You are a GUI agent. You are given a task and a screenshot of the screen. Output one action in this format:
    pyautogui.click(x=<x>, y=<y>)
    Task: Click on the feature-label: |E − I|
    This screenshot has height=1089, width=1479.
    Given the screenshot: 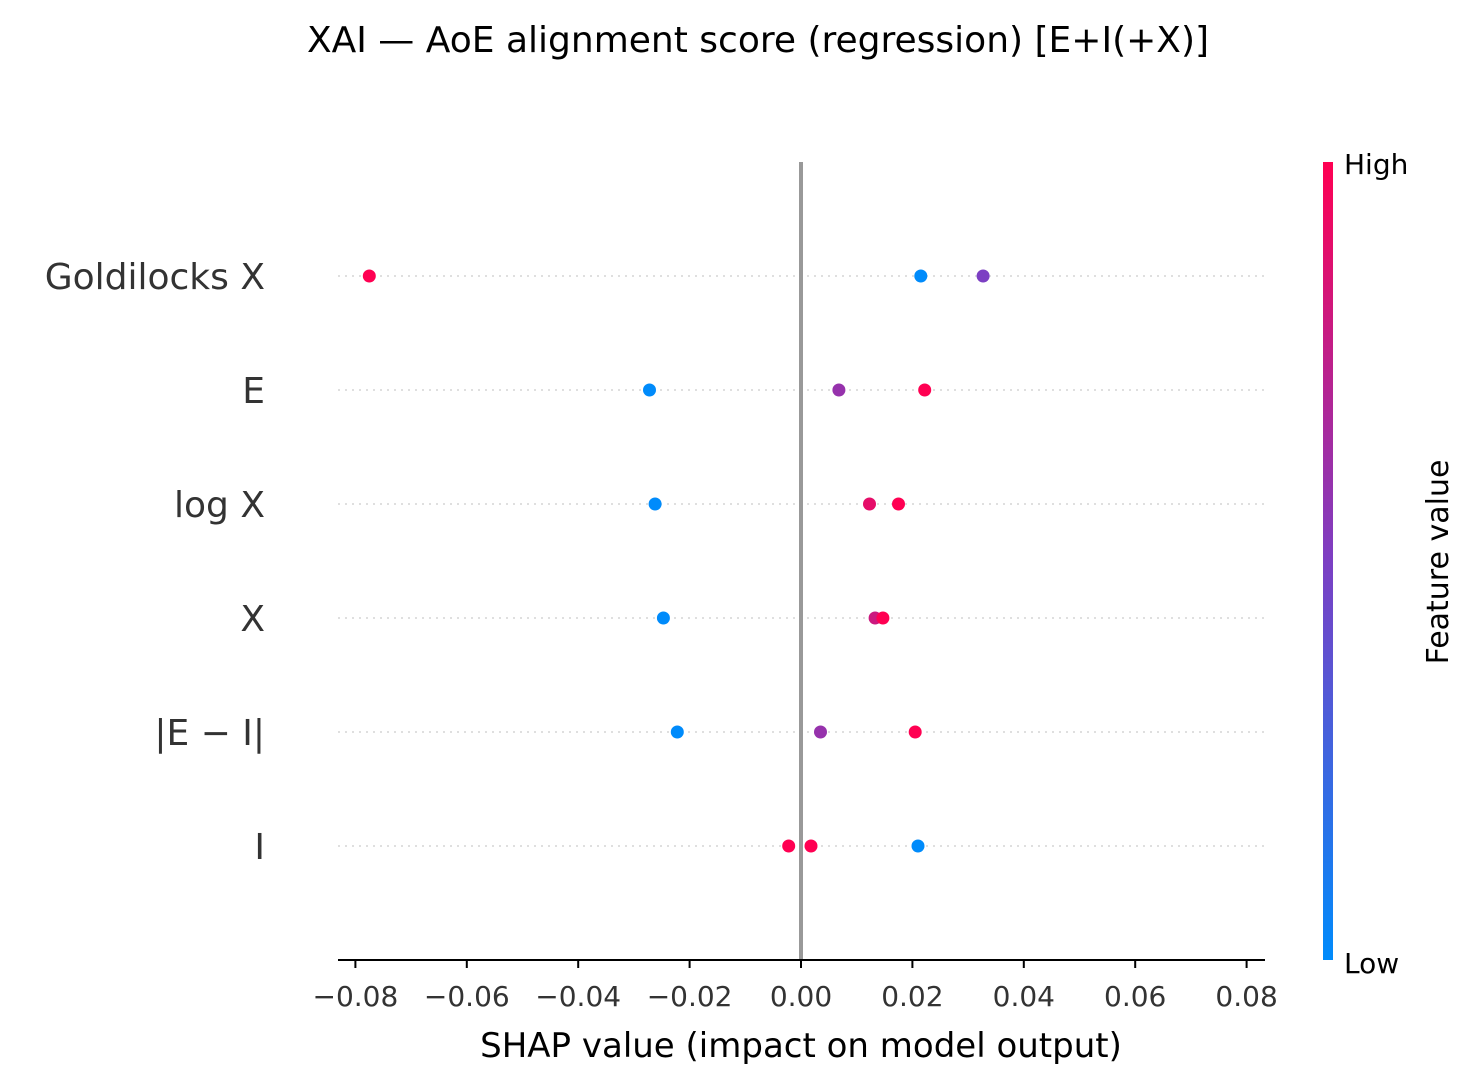 What is the action you would take?
    pyautogui.click(x=209, y=733)
    